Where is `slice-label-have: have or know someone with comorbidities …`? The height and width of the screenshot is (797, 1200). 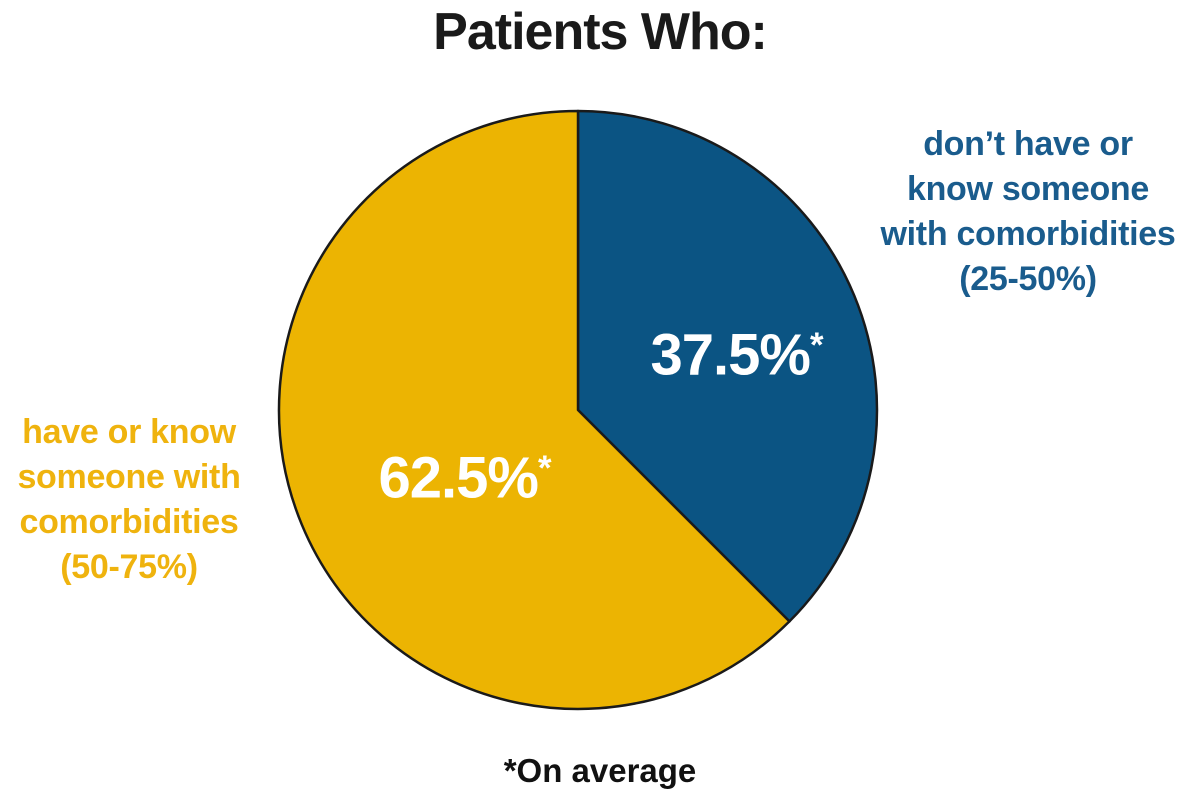 slice-label-have: have or know someone with comorbidities … is located at coordinates (129, 499).